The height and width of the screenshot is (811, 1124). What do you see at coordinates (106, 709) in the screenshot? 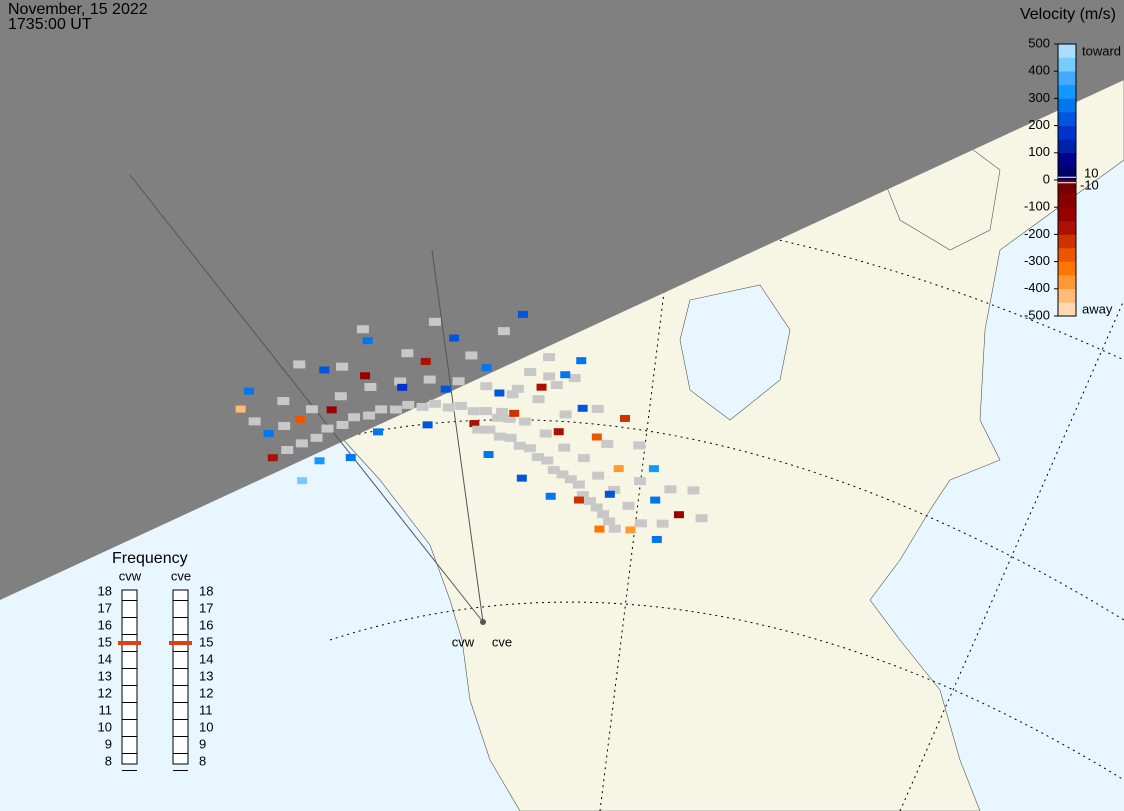
I see `gauge-tick-label: 11` at bounding box center [106, 709].